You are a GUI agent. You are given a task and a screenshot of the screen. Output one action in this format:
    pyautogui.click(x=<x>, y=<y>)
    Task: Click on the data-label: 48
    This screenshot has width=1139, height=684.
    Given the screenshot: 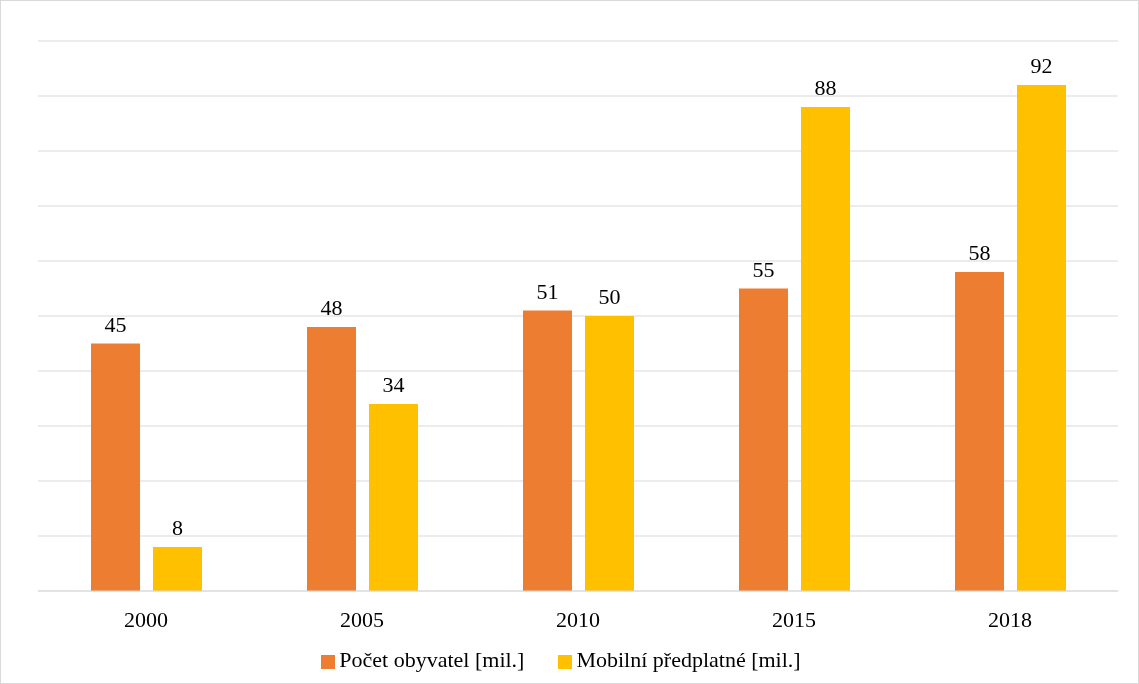 What is the action you would take?
    pyautogui.click(x=331, y=307)
    